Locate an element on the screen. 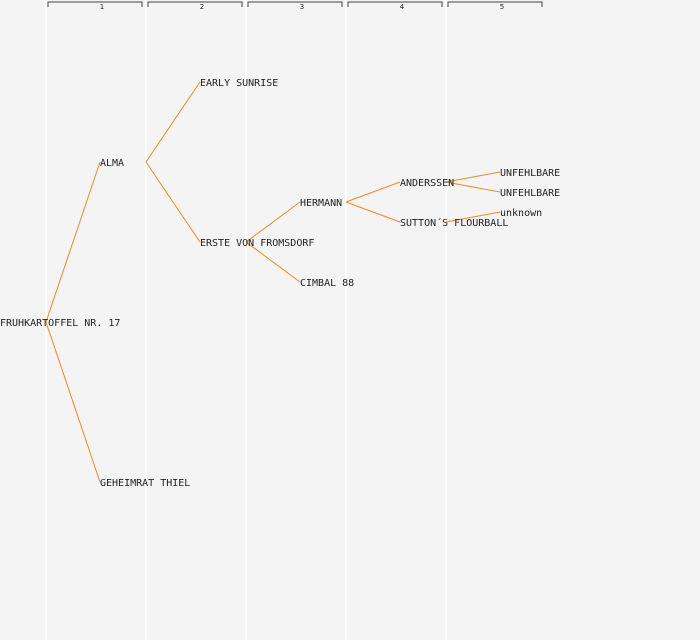  generation-label: 4 is located at coordinates (402, 7).